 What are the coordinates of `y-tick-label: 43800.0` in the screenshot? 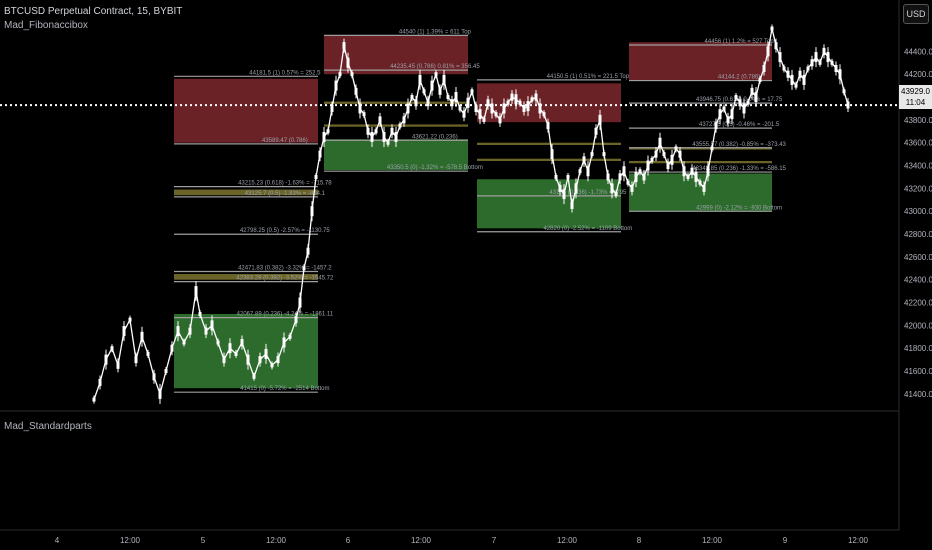 It's located at (918, 120).